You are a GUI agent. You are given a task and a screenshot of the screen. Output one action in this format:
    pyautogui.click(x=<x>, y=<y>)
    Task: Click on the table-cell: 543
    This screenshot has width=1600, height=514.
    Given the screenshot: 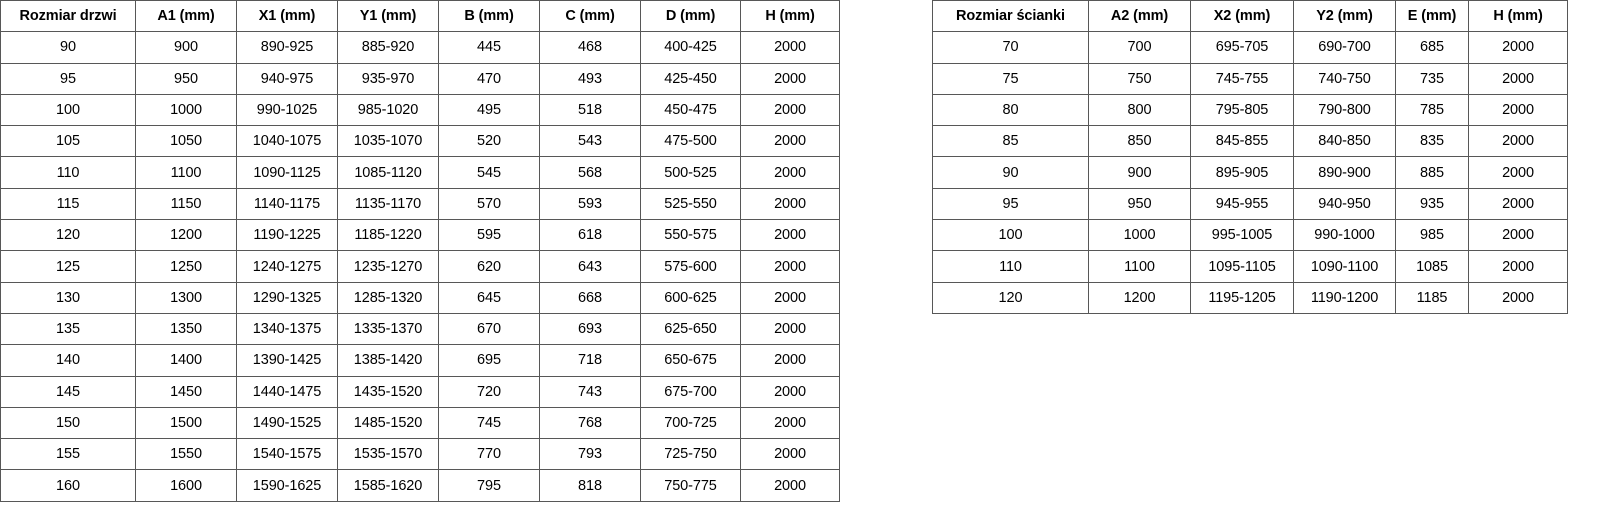 What is the action you would take?
    pyautogui.click(x=590, y=141)
    